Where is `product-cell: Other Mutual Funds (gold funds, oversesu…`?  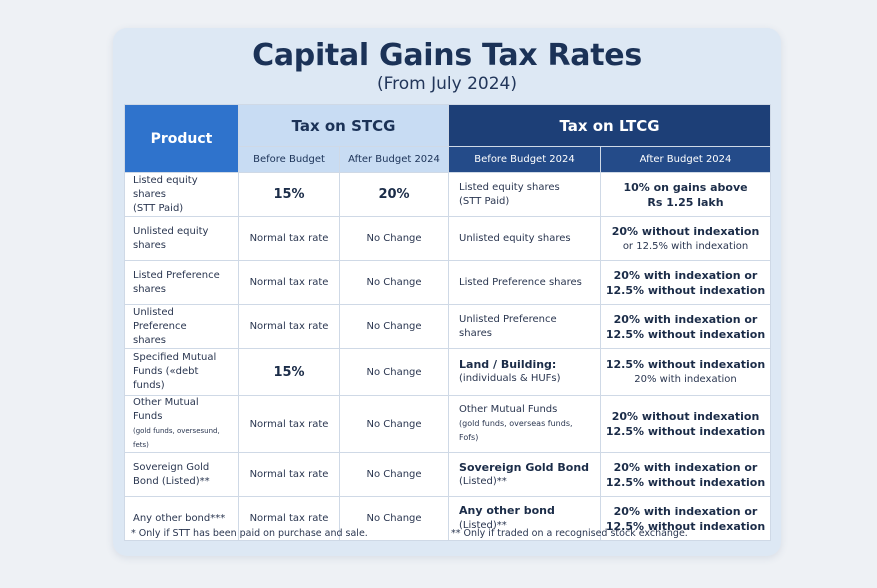
product-cell: Other Mutual Funds (gold funds, oversesu… is located at coordinates (181, 424).